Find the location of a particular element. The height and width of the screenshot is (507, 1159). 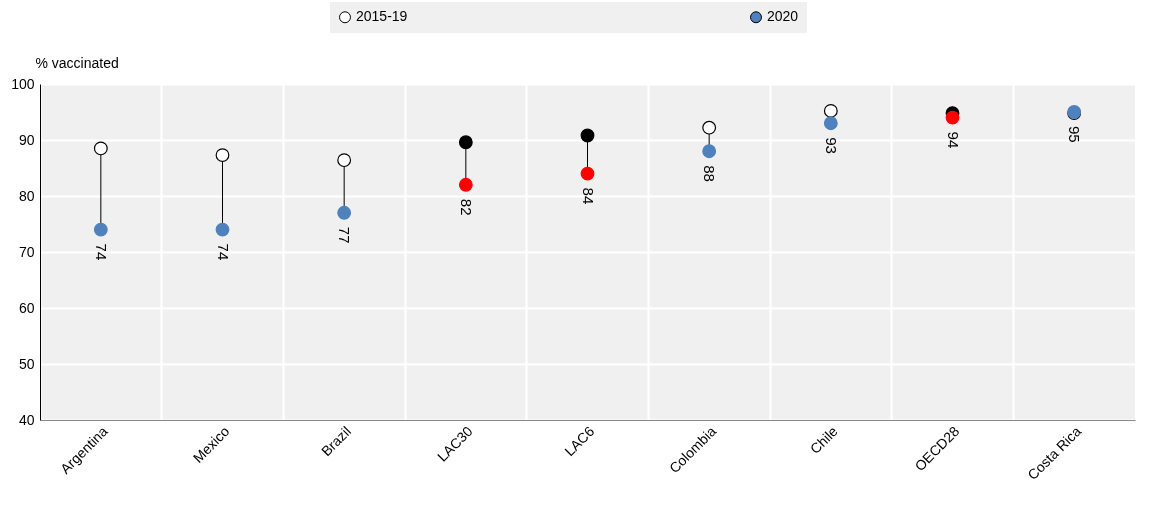

data-label: 94 is located at coordinates (953, 140).